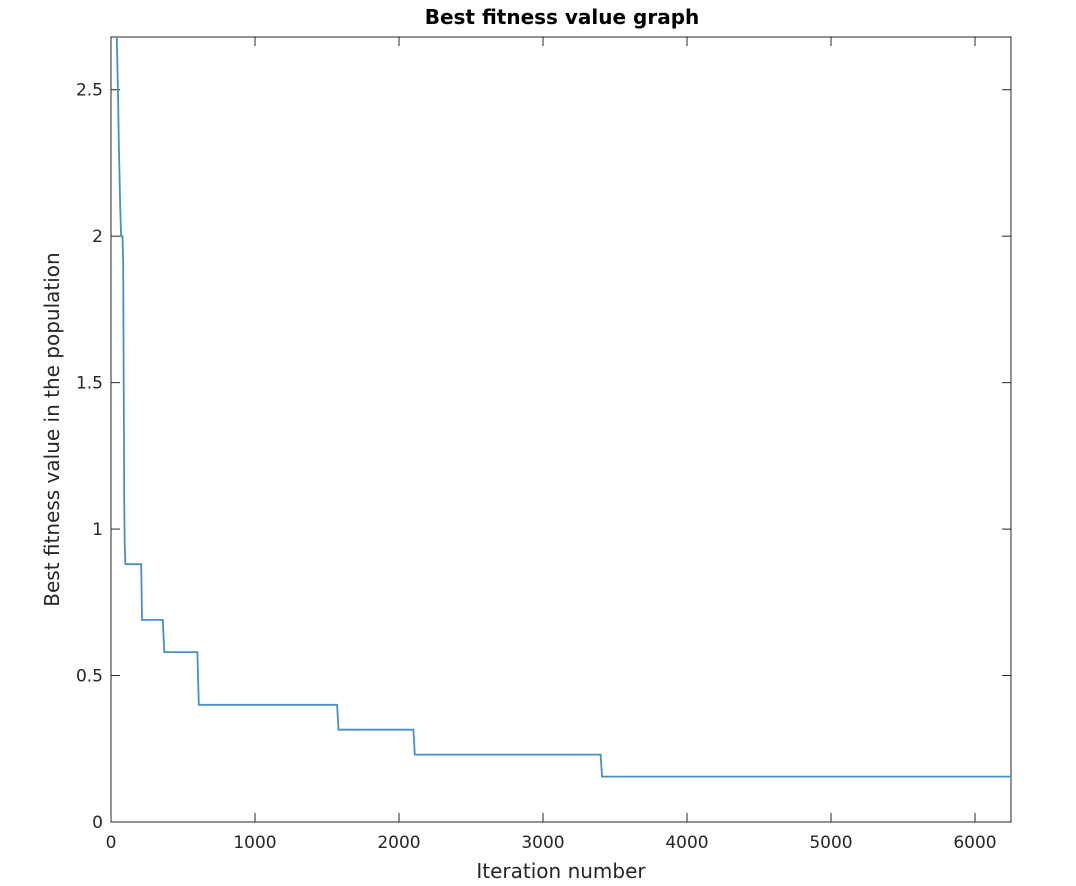 The image size is (1076, 886). What do you see at coordinates (542, 843) in the screenshot?
I see `x-tick-label: 3000` at bounding box center [542, 843].